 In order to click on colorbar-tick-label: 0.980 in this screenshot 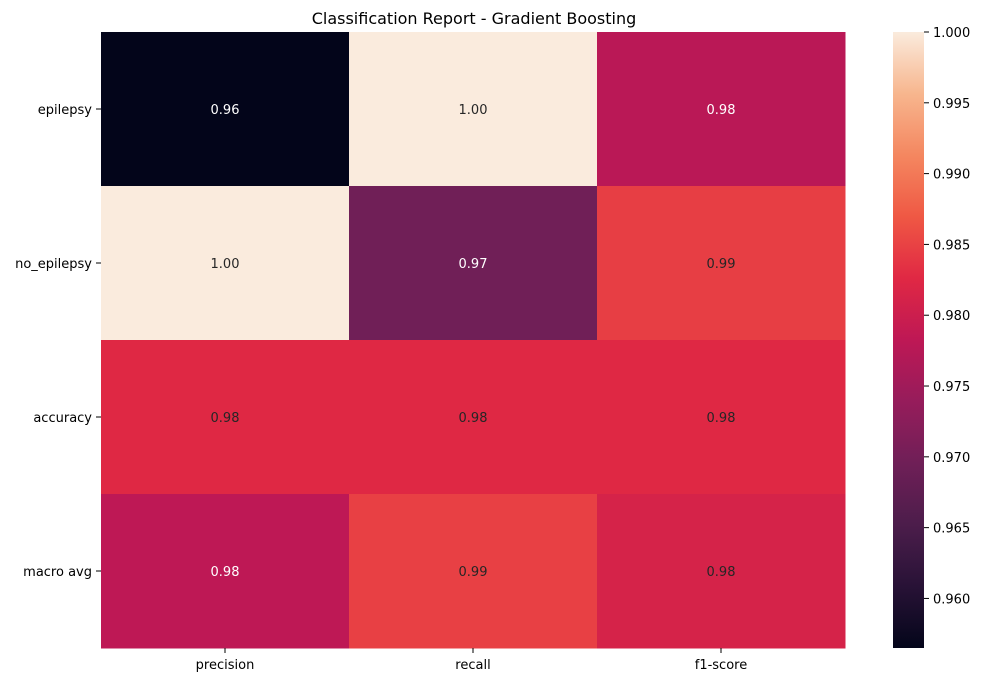, I will do `click(951, 316)`.